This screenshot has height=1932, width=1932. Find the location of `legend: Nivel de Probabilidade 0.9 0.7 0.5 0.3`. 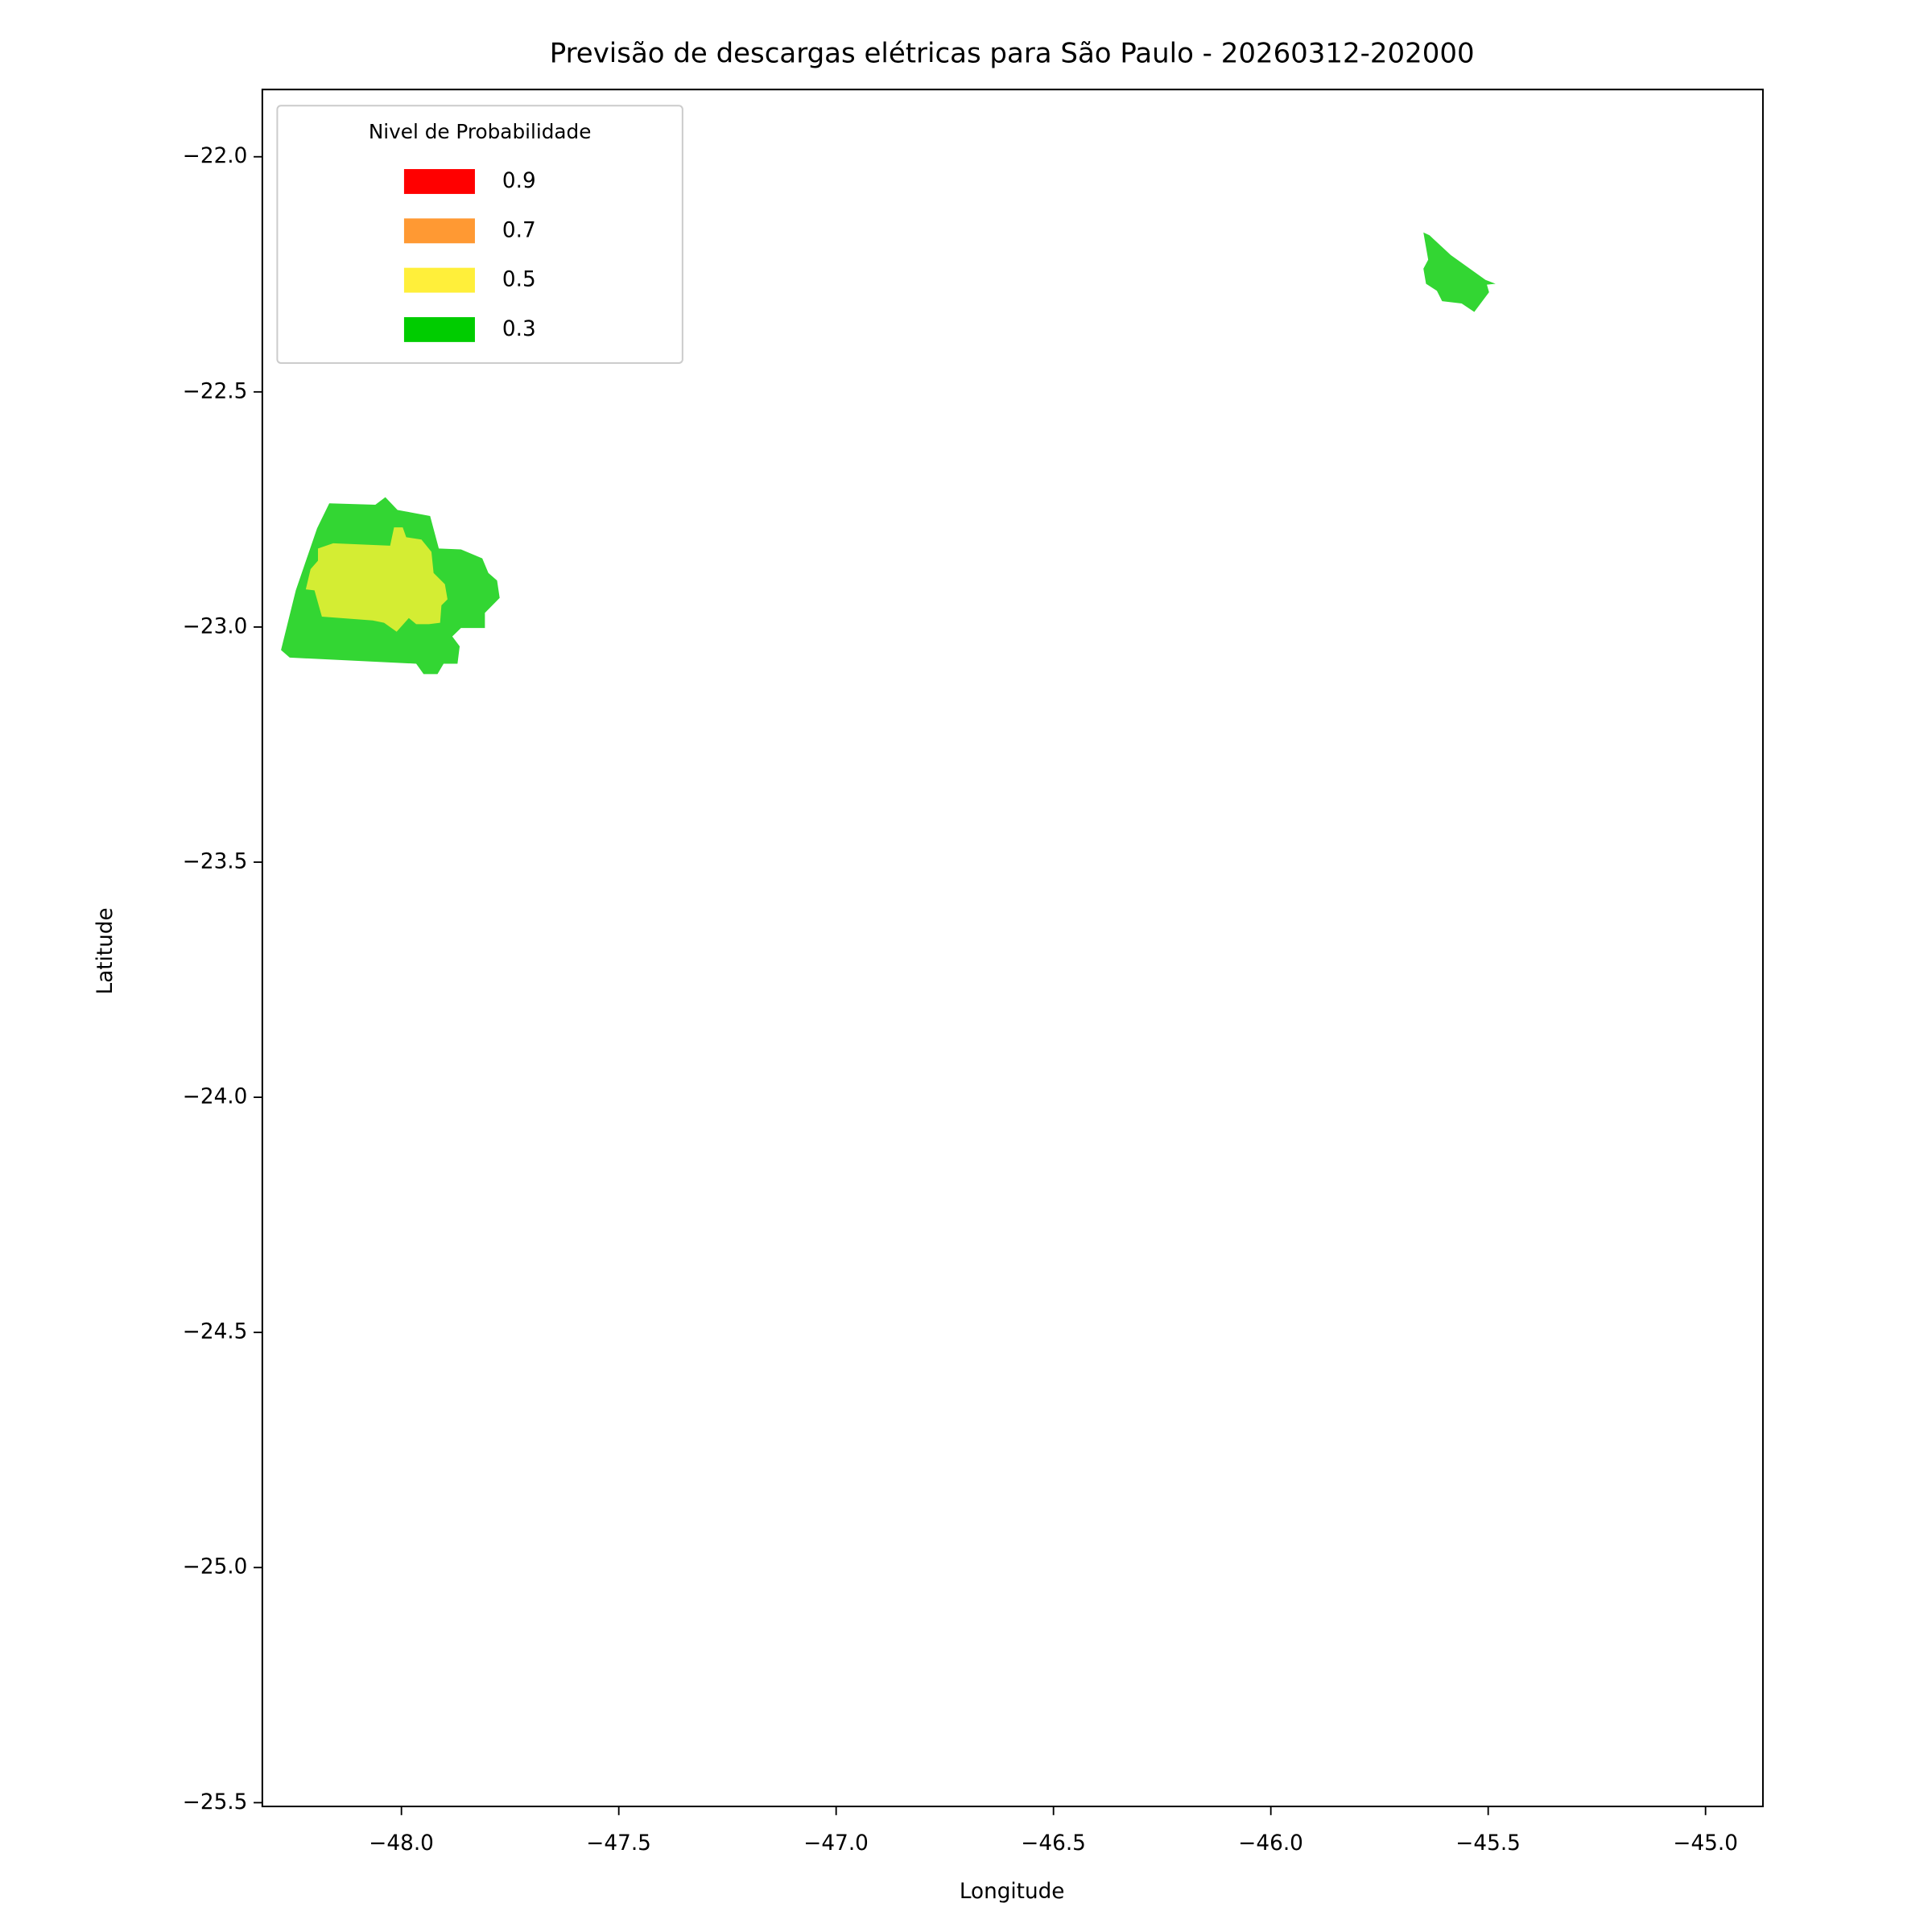

legend: Nivel de Probabilidade 0.9 0.7 0.5 0.3 is located at coordinates (479, 234).